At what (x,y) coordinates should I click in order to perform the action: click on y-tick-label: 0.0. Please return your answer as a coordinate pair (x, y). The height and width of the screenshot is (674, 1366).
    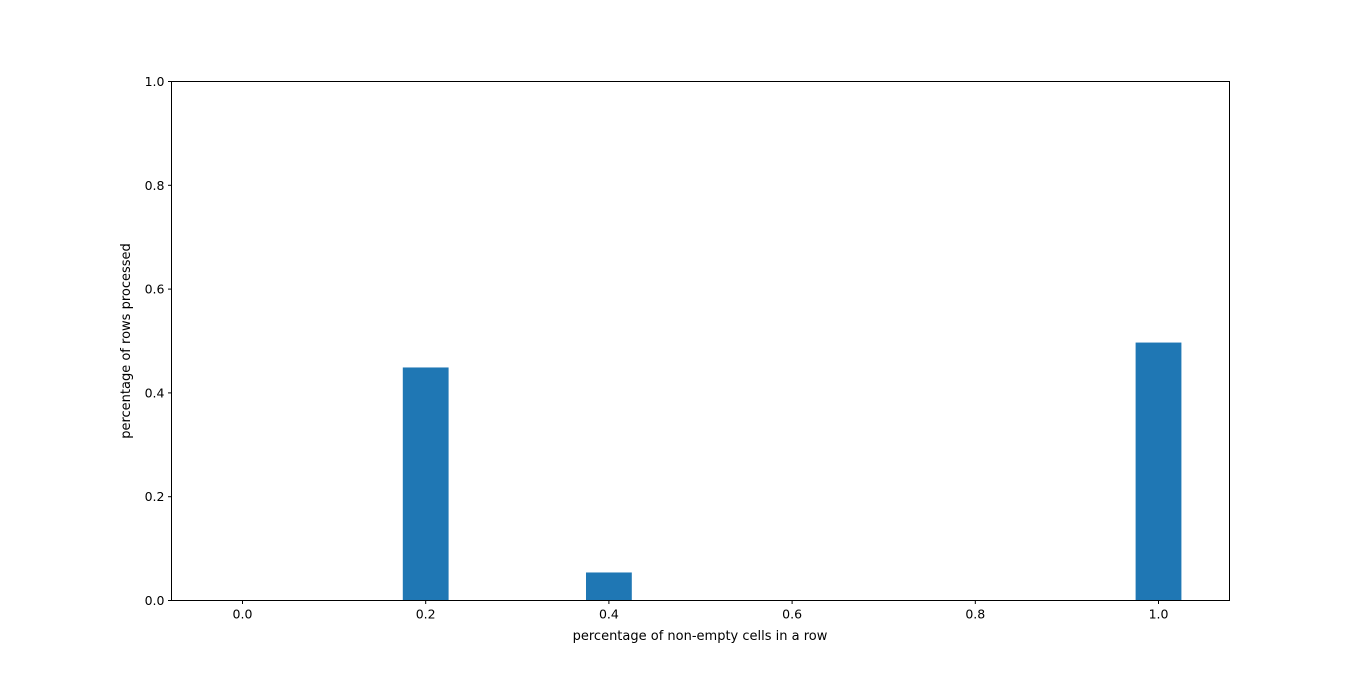
    Looking at the image, I should click on (155, 600).